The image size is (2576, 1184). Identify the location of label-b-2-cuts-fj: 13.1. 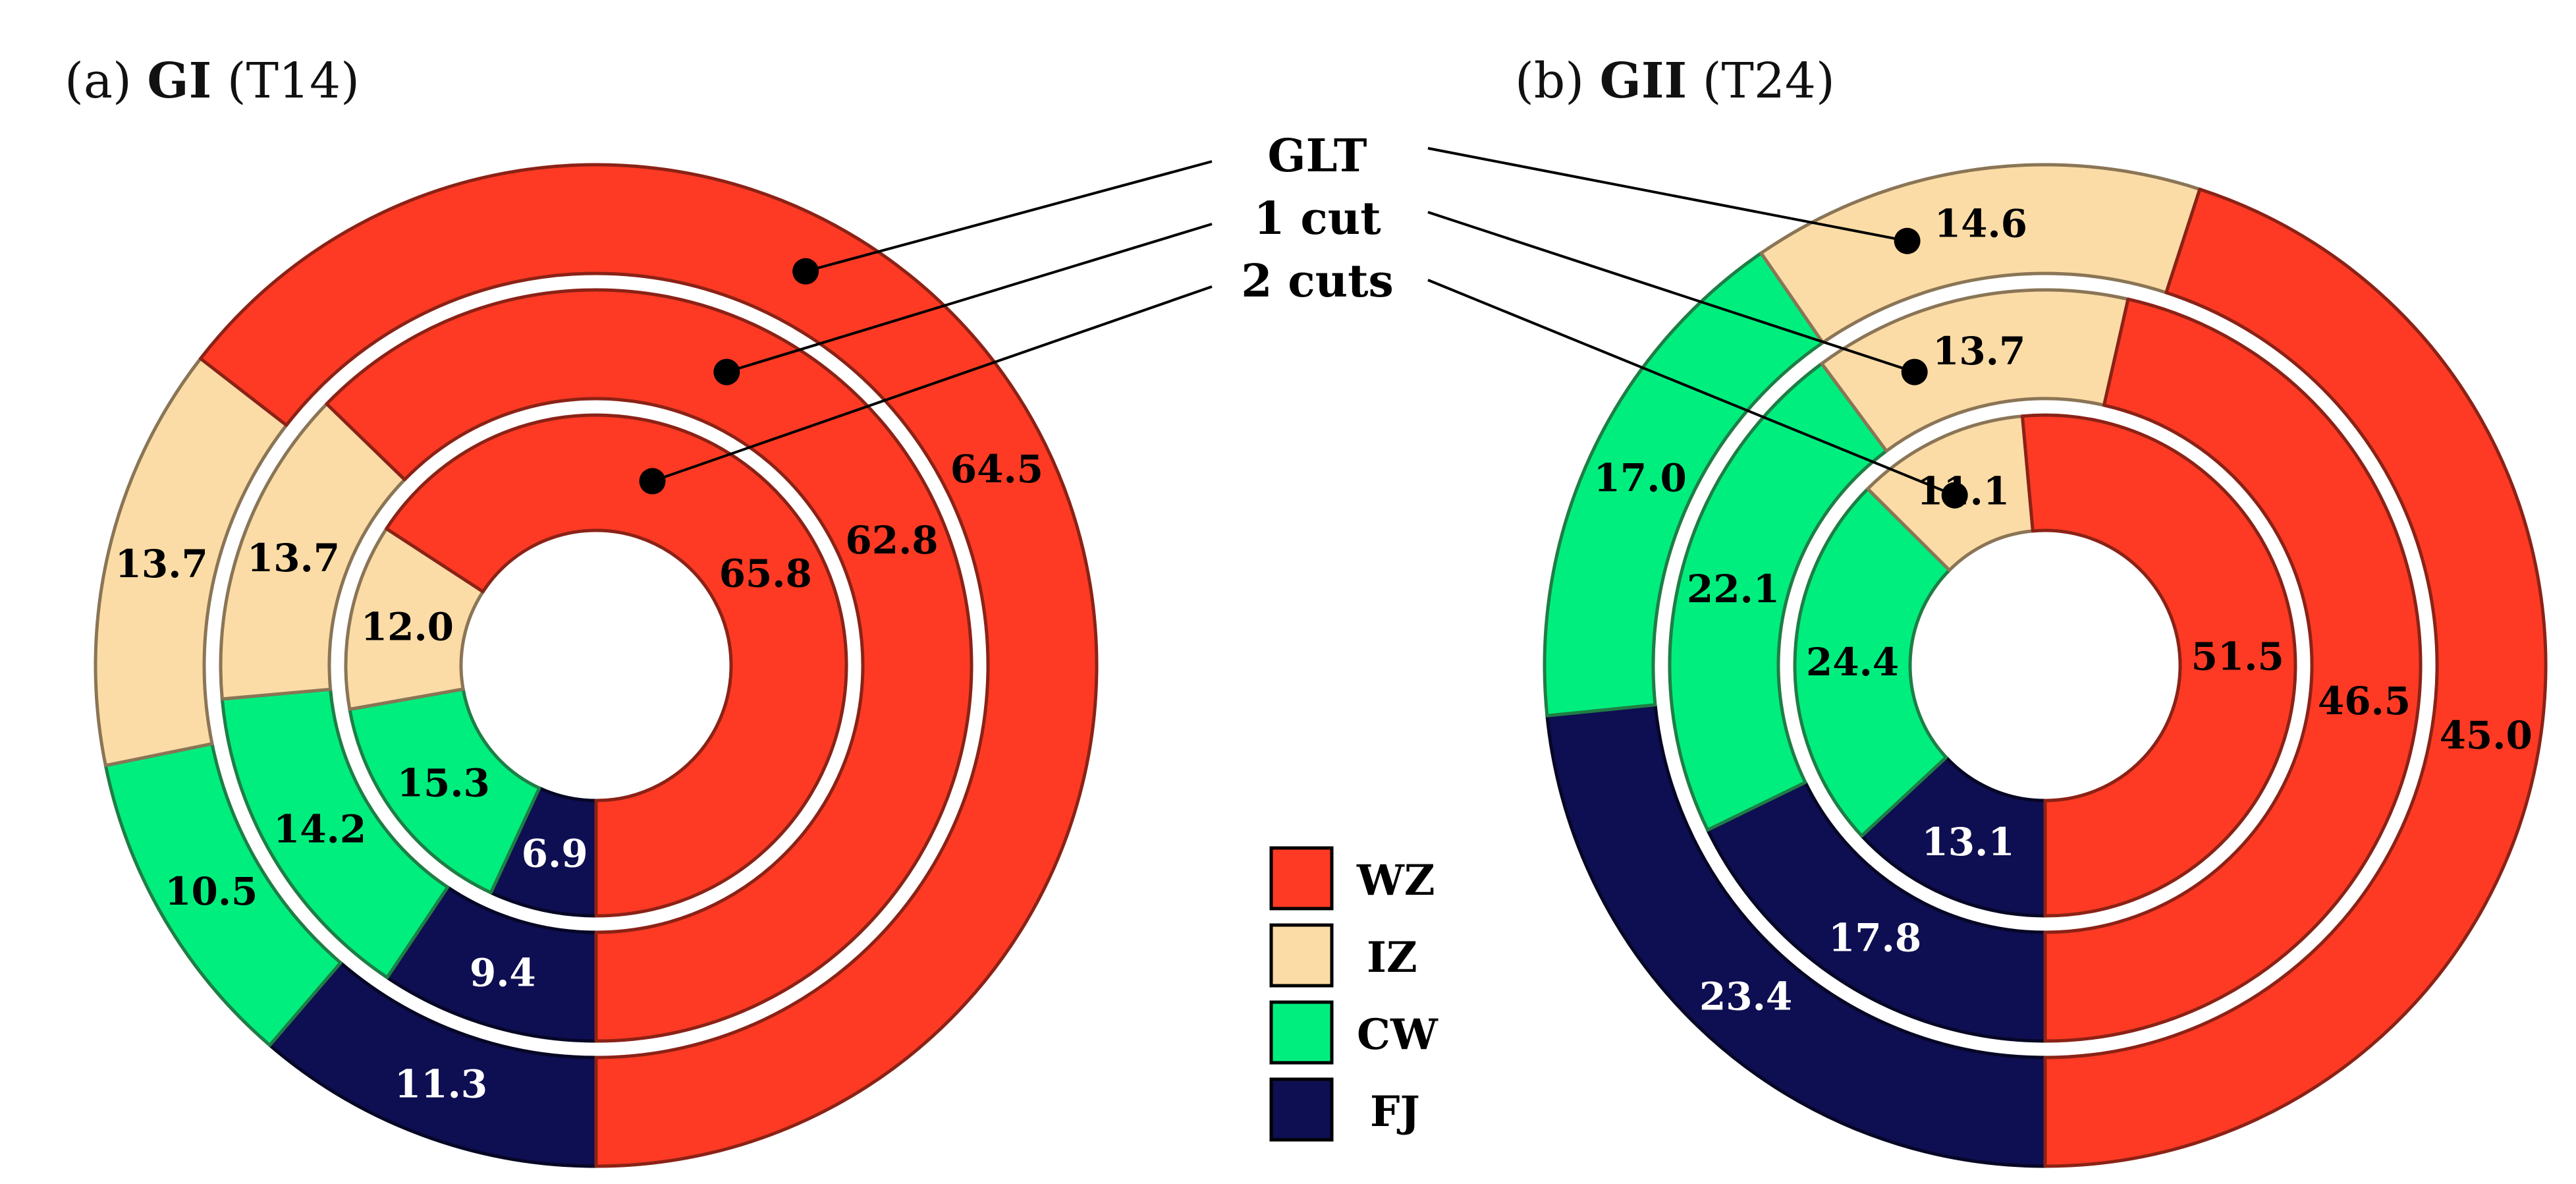
(1967, 842).